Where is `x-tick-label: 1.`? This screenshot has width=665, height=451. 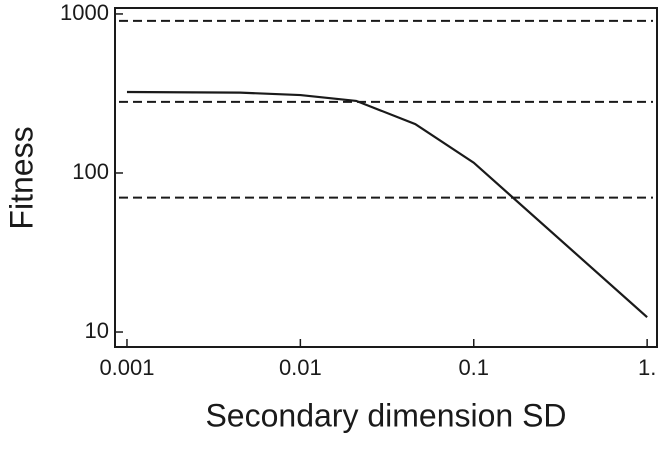 x-tick-label: 1. is located at coordinates (647, 367).